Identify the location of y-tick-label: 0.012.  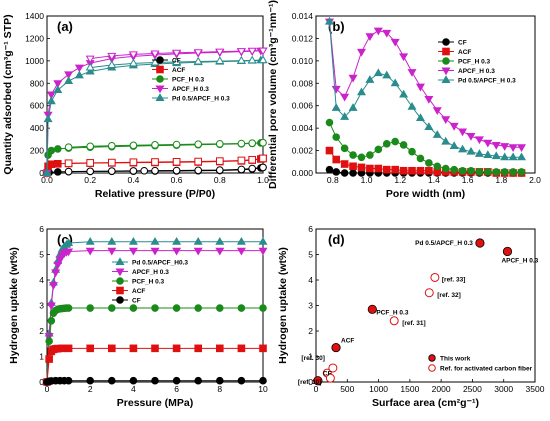
(303, 38).